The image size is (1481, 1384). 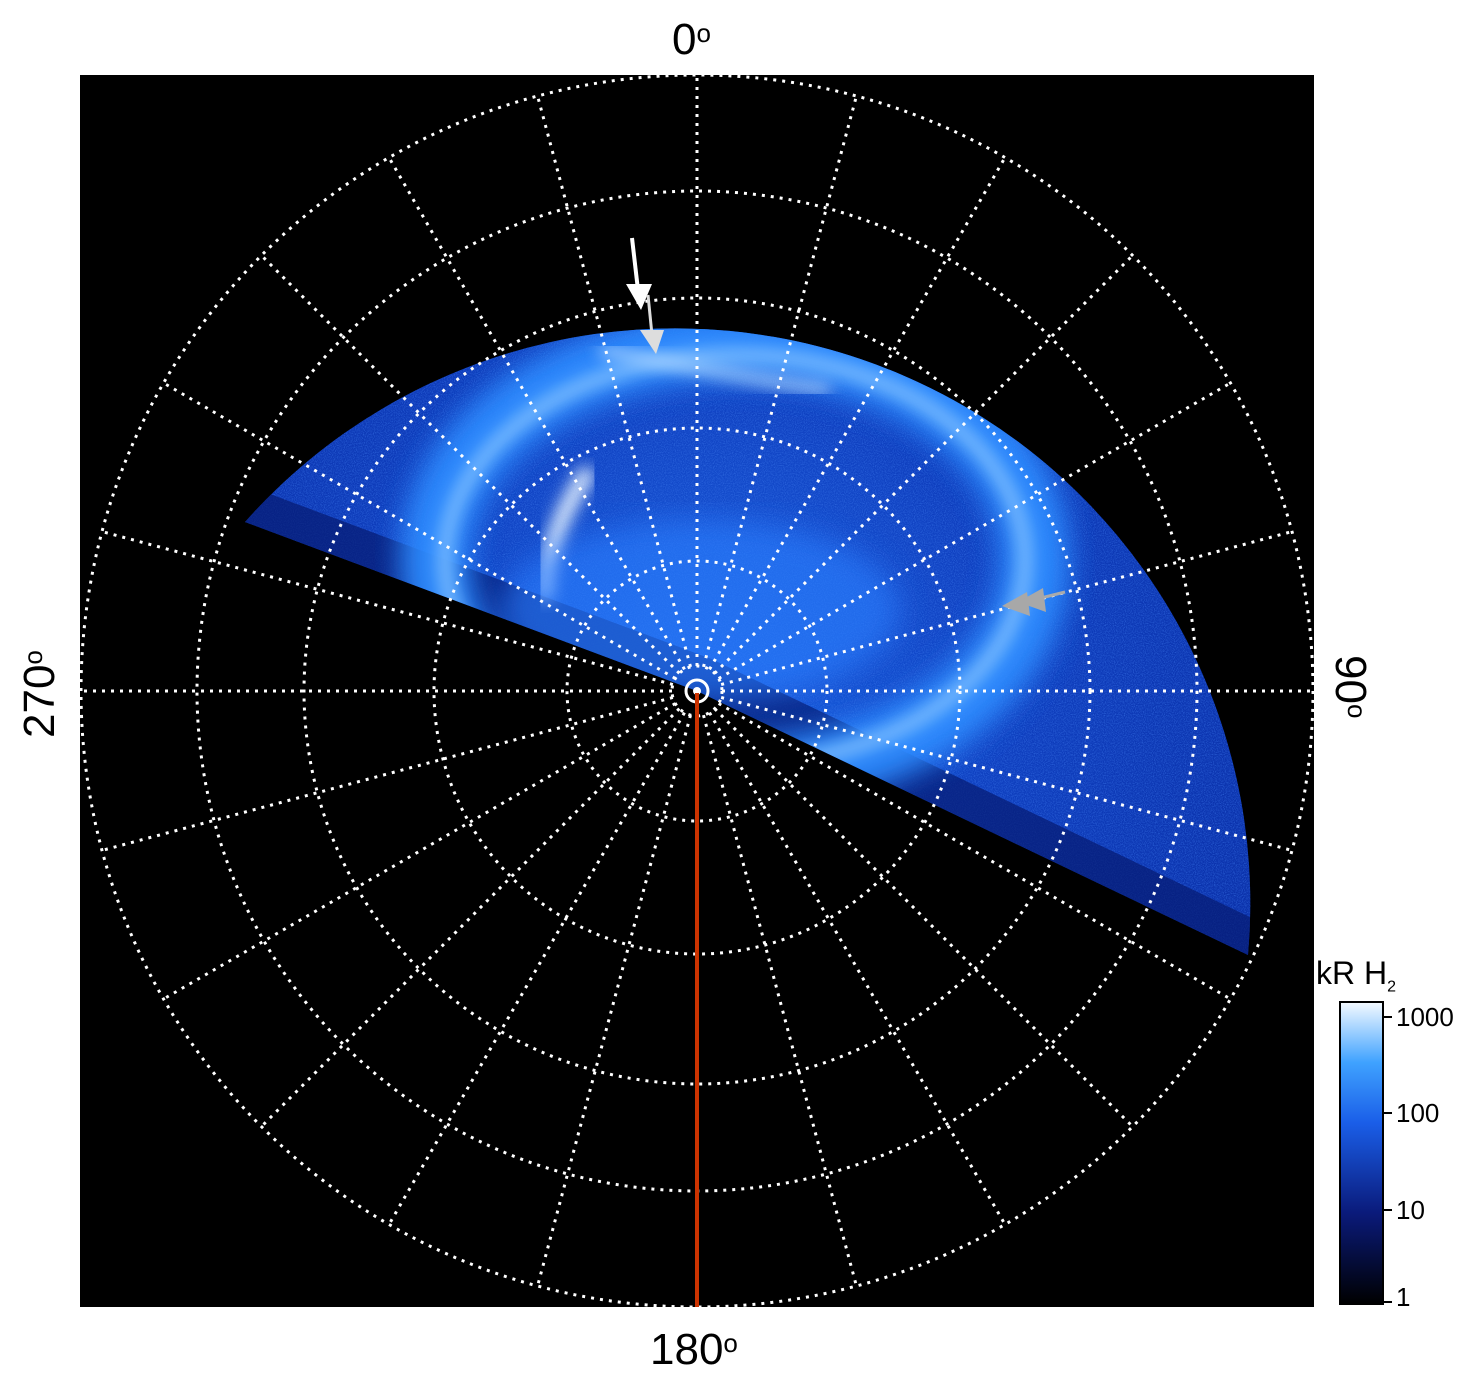 I want to click on gray-arrow-white, so click(x=652, y=324).